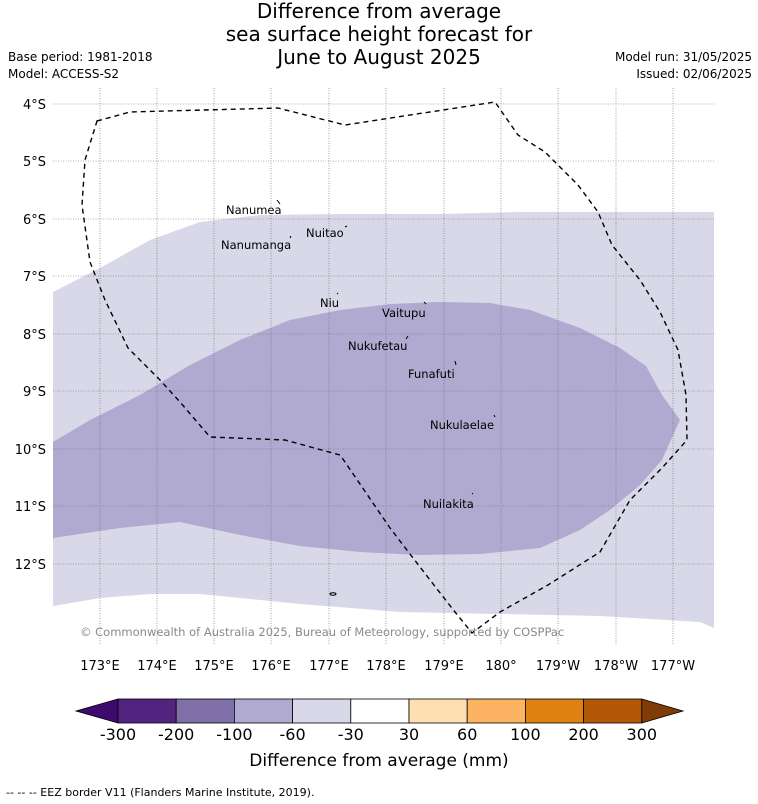  What do you see at coordinates (683, 57) in the screenshot?
I see `model-run: Model run: 31/05/2025` at bounding box center [683, 57].